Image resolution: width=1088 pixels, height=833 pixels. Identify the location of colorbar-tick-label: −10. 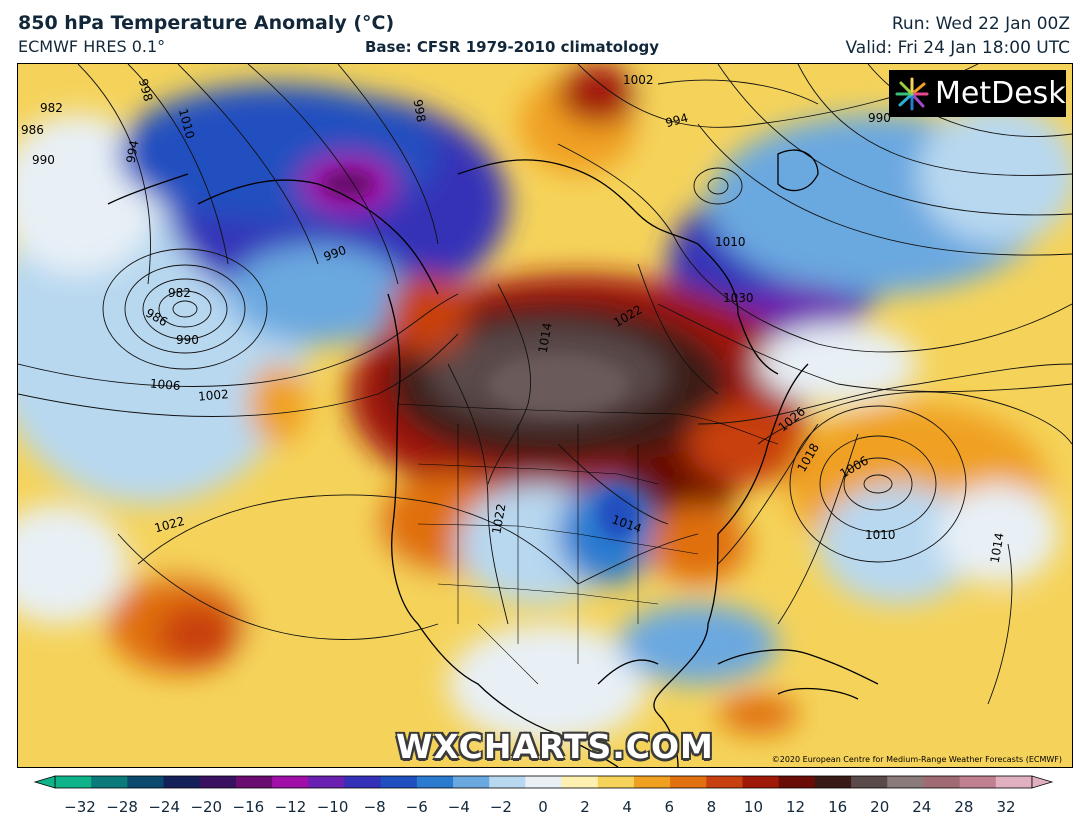
(332, 807).